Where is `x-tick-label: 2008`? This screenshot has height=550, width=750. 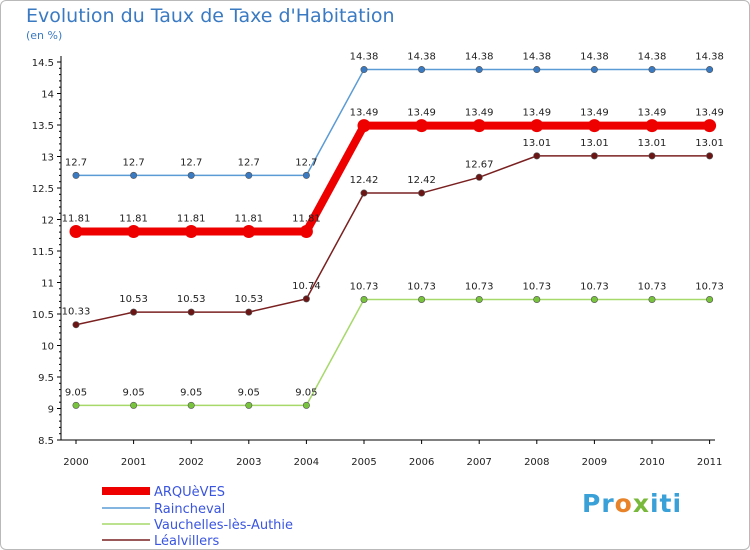 x-tick-label: 2008 is located at coordinates (536, 462).